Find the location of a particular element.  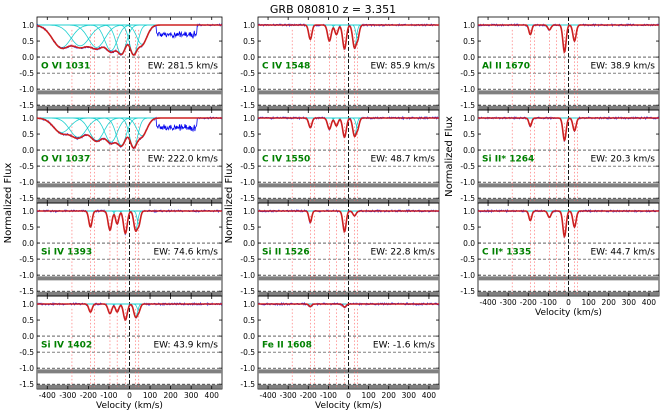

equivalent-width: EW: 281.5 km/s is located at coordinates (183, 67).